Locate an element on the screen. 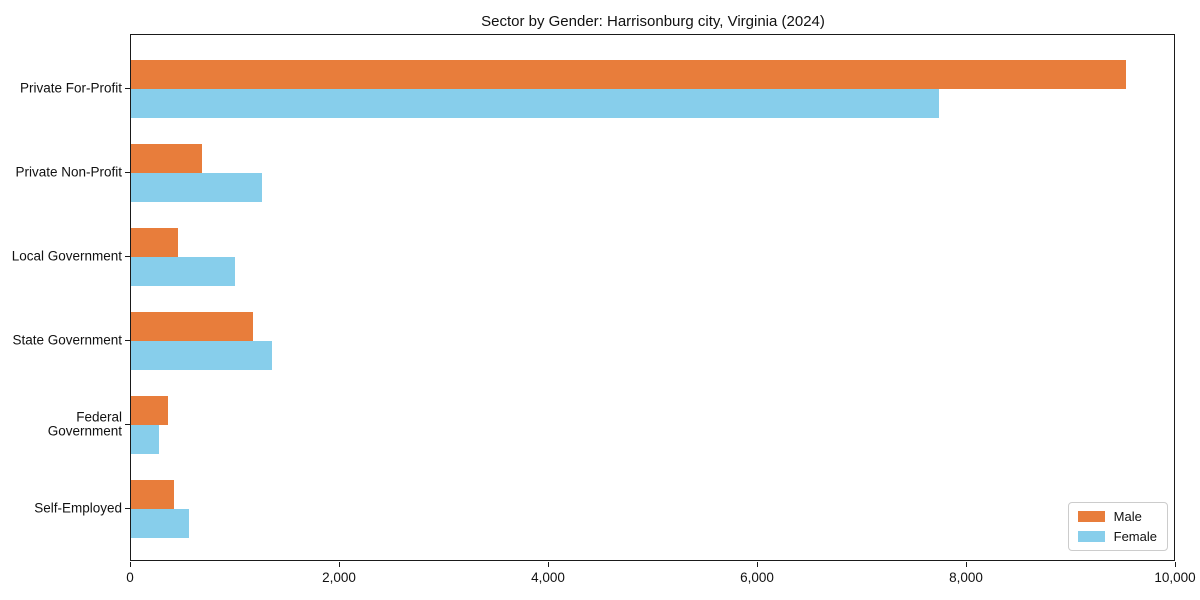  legend-item-female: Female is located at coordinates (1117, 536).